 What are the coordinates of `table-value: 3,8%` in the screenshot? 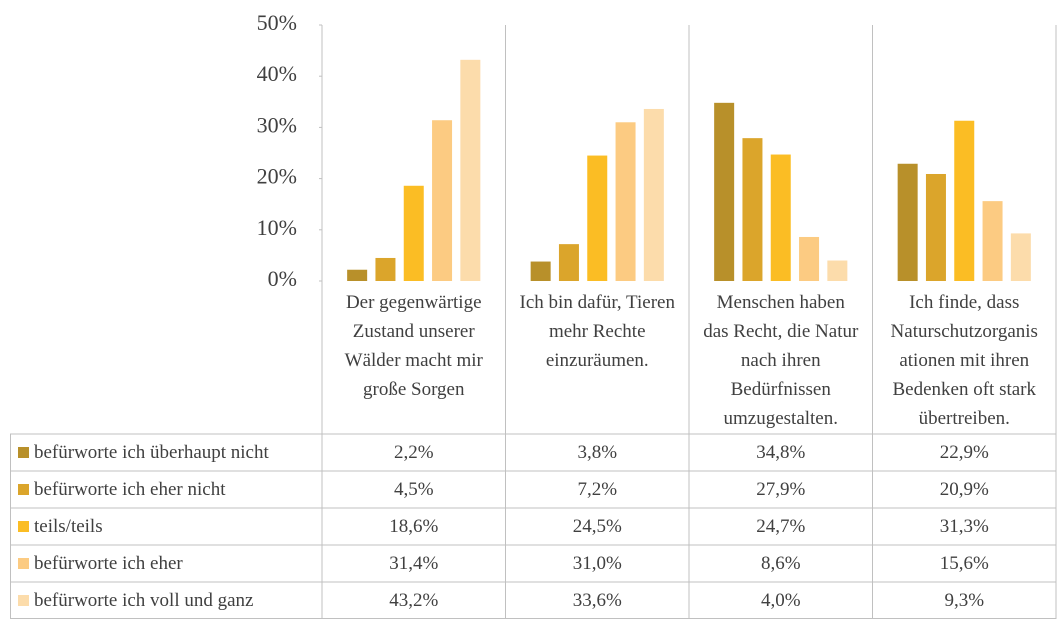 It's located at (597, 452).